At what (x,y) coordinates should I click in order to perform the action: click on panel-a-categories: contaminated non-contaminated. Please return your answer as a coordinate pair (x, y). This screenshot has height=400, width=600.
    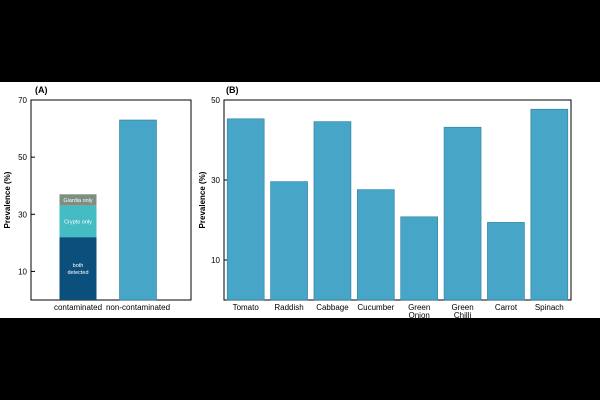
    Looking at the image, I should click on (112, 307).